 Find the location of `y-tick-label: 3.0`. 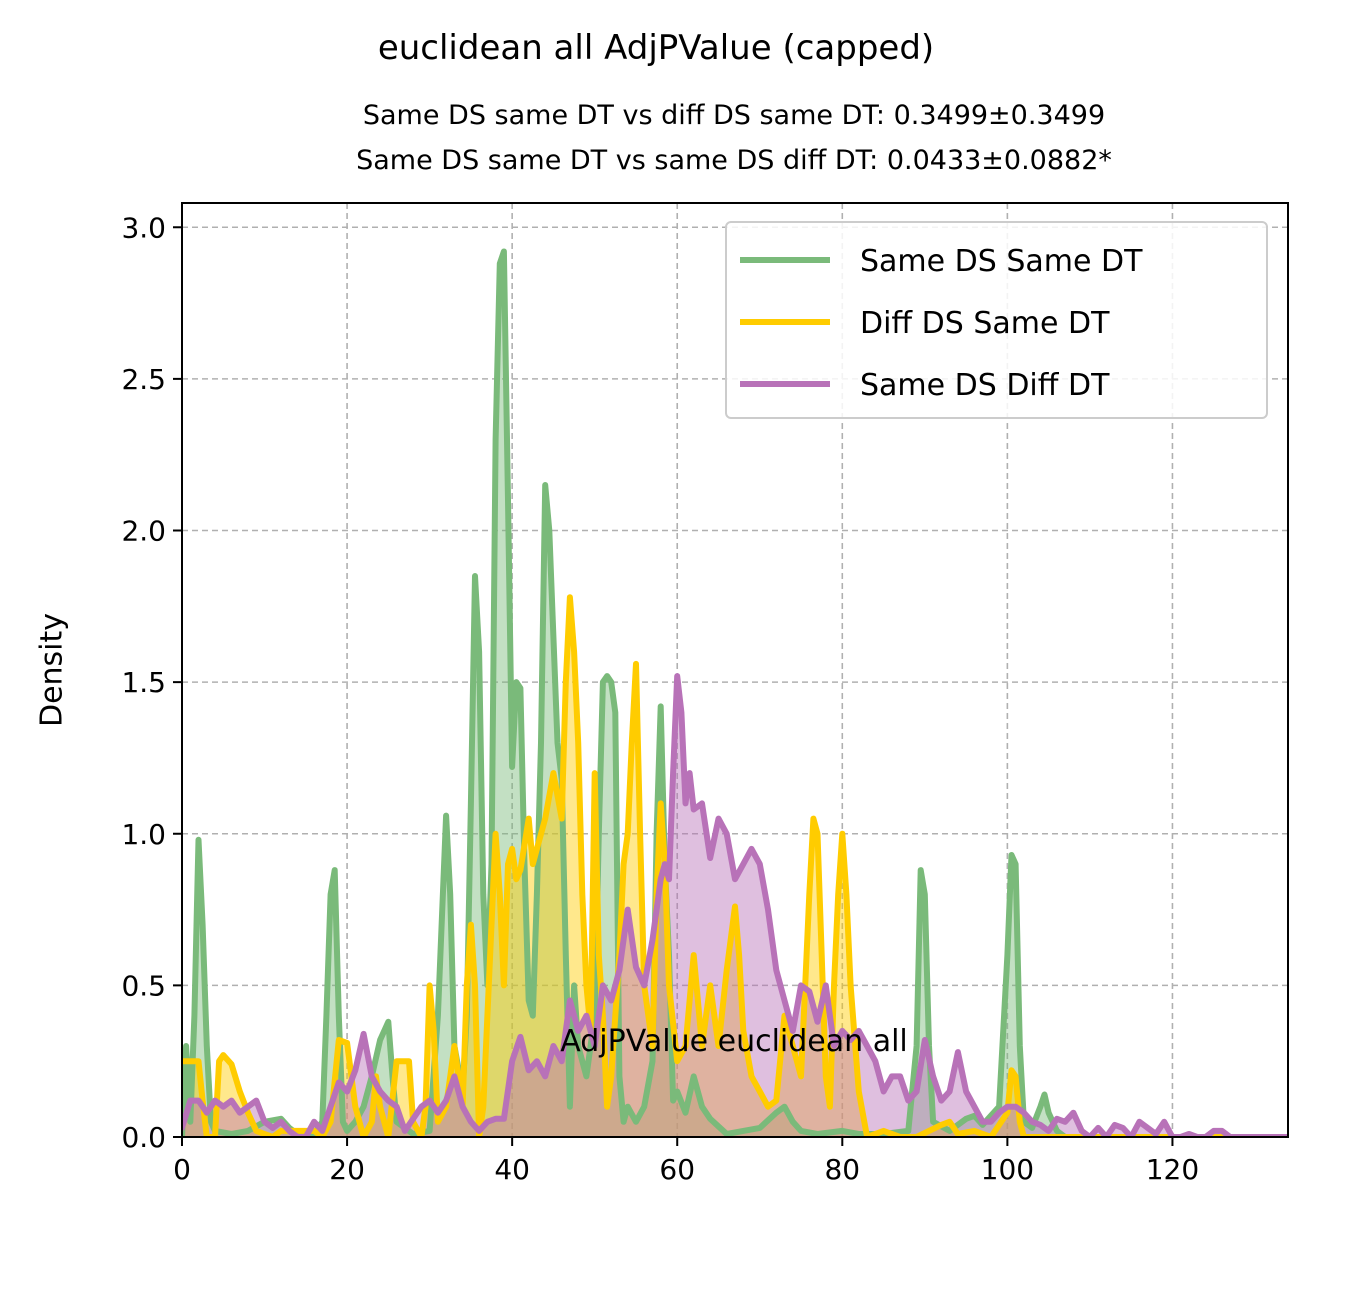

y-tick-label: 3.0 is located at coordinates (143, 227).